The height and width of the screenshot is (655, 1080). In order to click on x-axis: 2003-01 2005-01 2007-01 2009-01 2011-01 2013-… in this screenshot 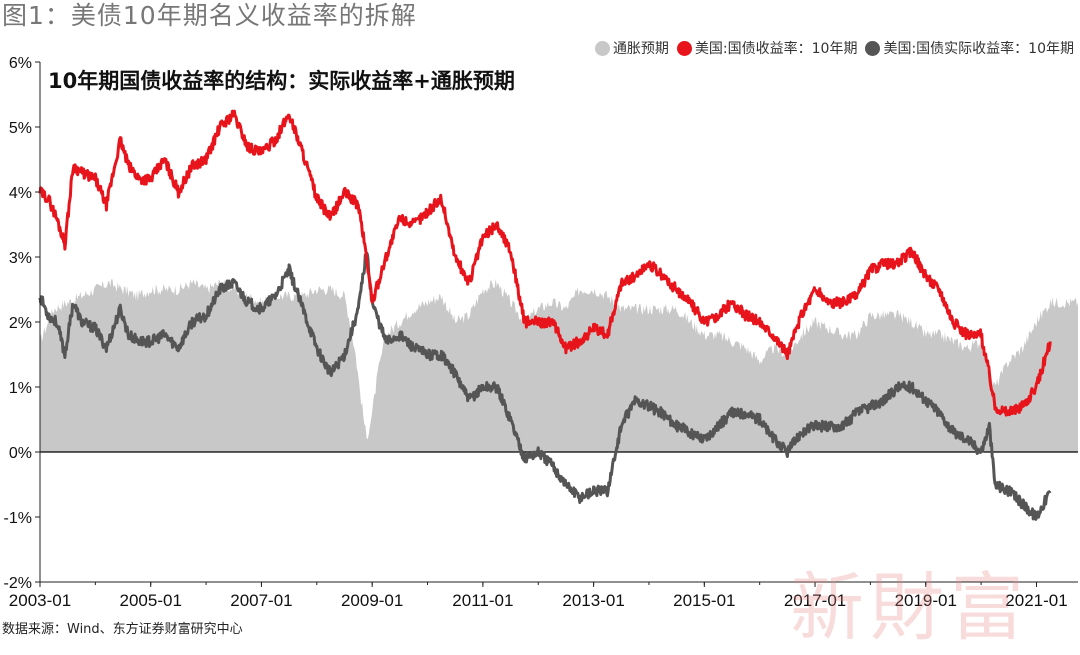, I will do `click(543, 595)`.